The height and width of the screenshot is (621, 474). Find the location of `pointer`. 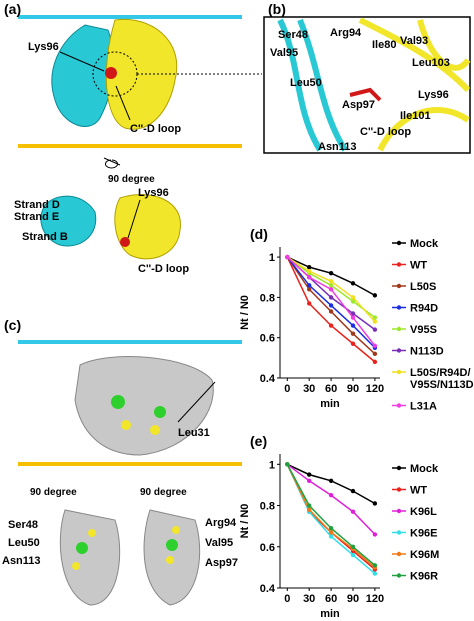

pointer is located at coordinates (82, 61).